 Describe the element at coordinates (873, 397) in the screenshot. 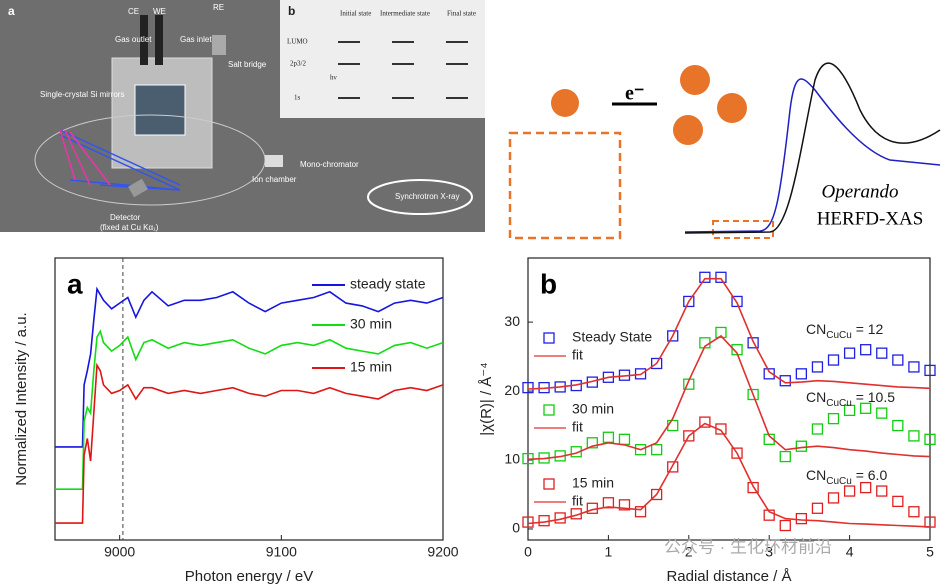

I see `annotation-rest: = 10.5` at that location.